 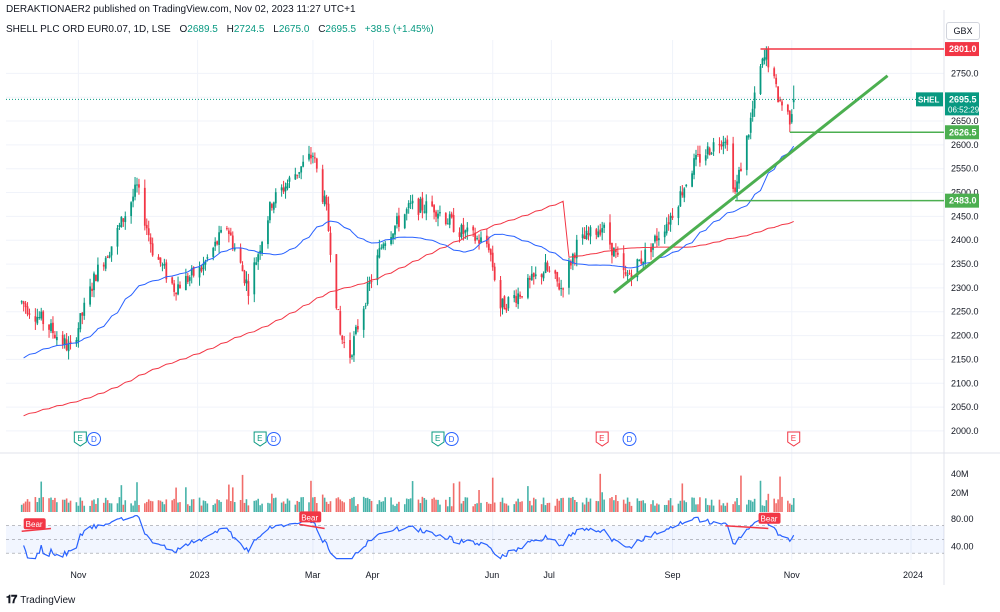 What do you see at coordinates (960, 474) in the screenshot?
I see `volume-tick-label: 40M` at bounding box center [960, 474].